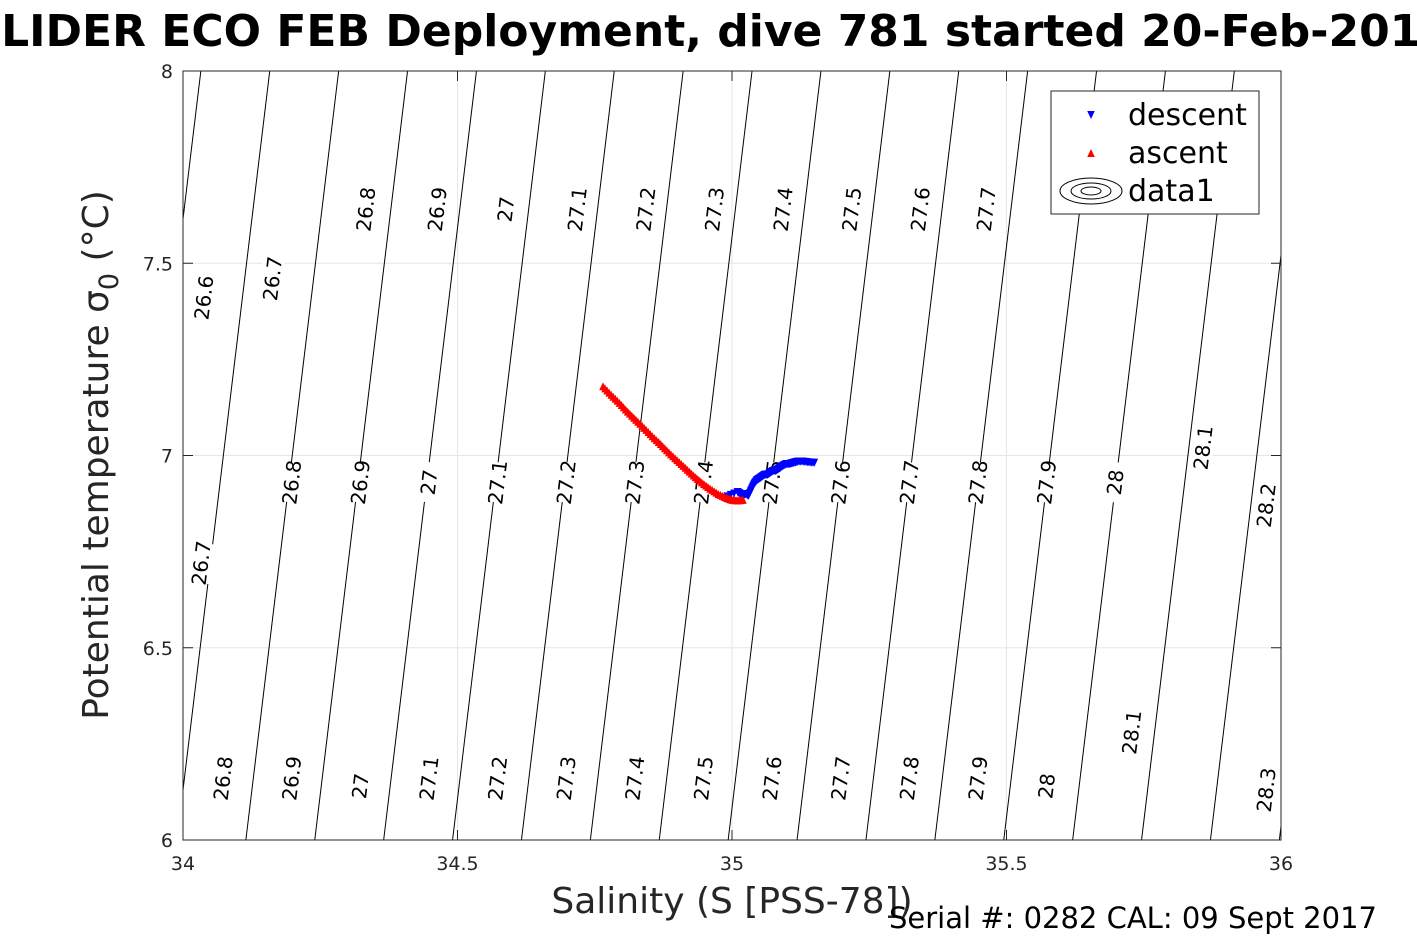  What do you see at coordinates (100, 455) in the screenshot?
I see `y-axis-label: Potential temperature σ0 (°C)` at bounding box center [100, 455].